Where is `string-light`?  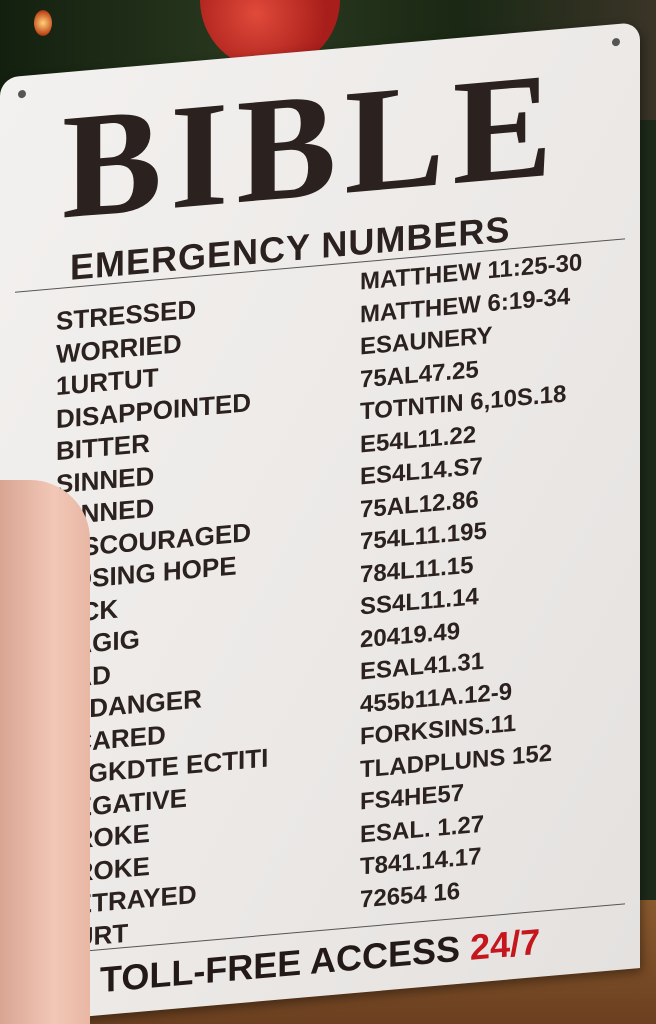 string-light is located at coordinates (43, 23).